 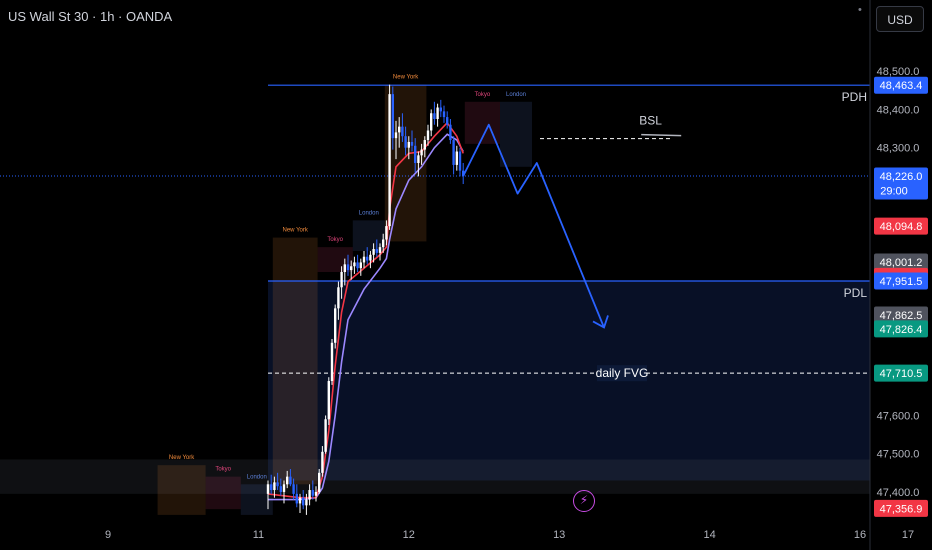 What do you see at coordinates (860, 10) in the screenshot?
I see `more-options-icon: •` at bounding box center [860, 10].